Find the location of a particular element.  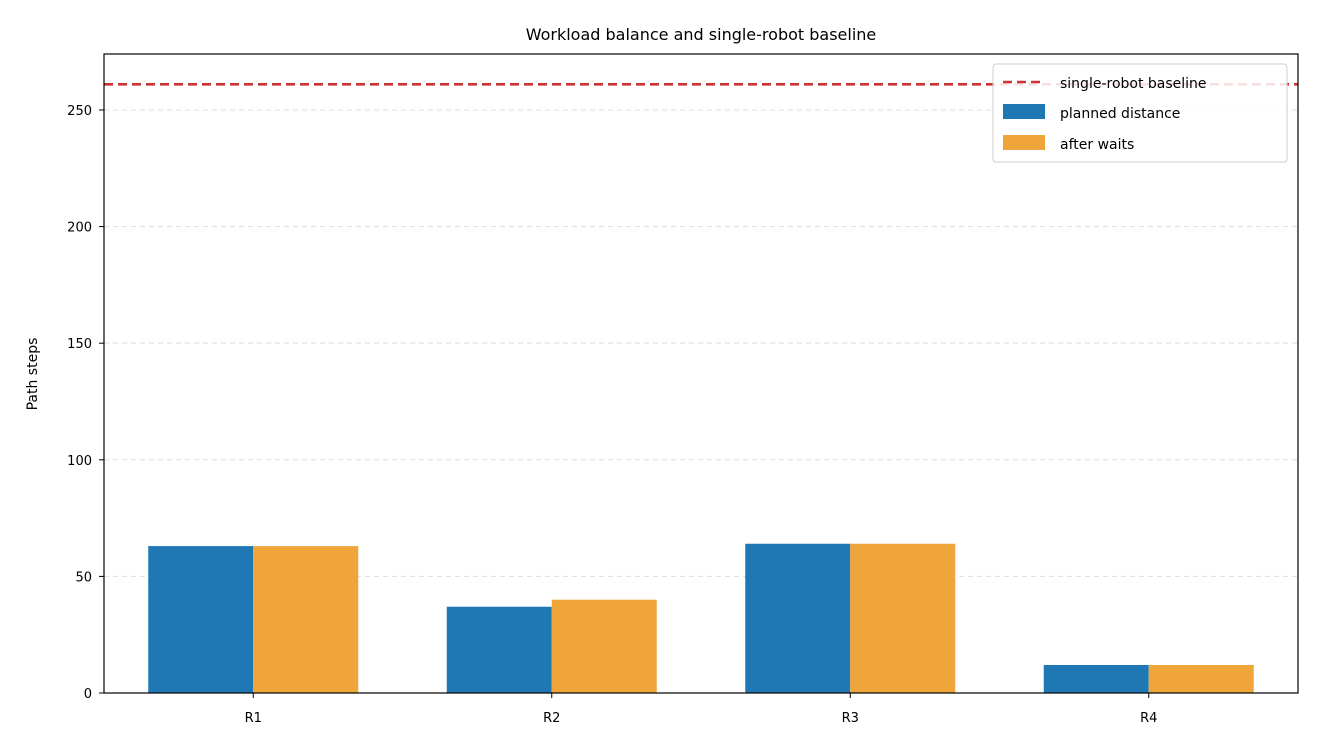

y-tick-label: 50 is located at coordinates (83, 577).